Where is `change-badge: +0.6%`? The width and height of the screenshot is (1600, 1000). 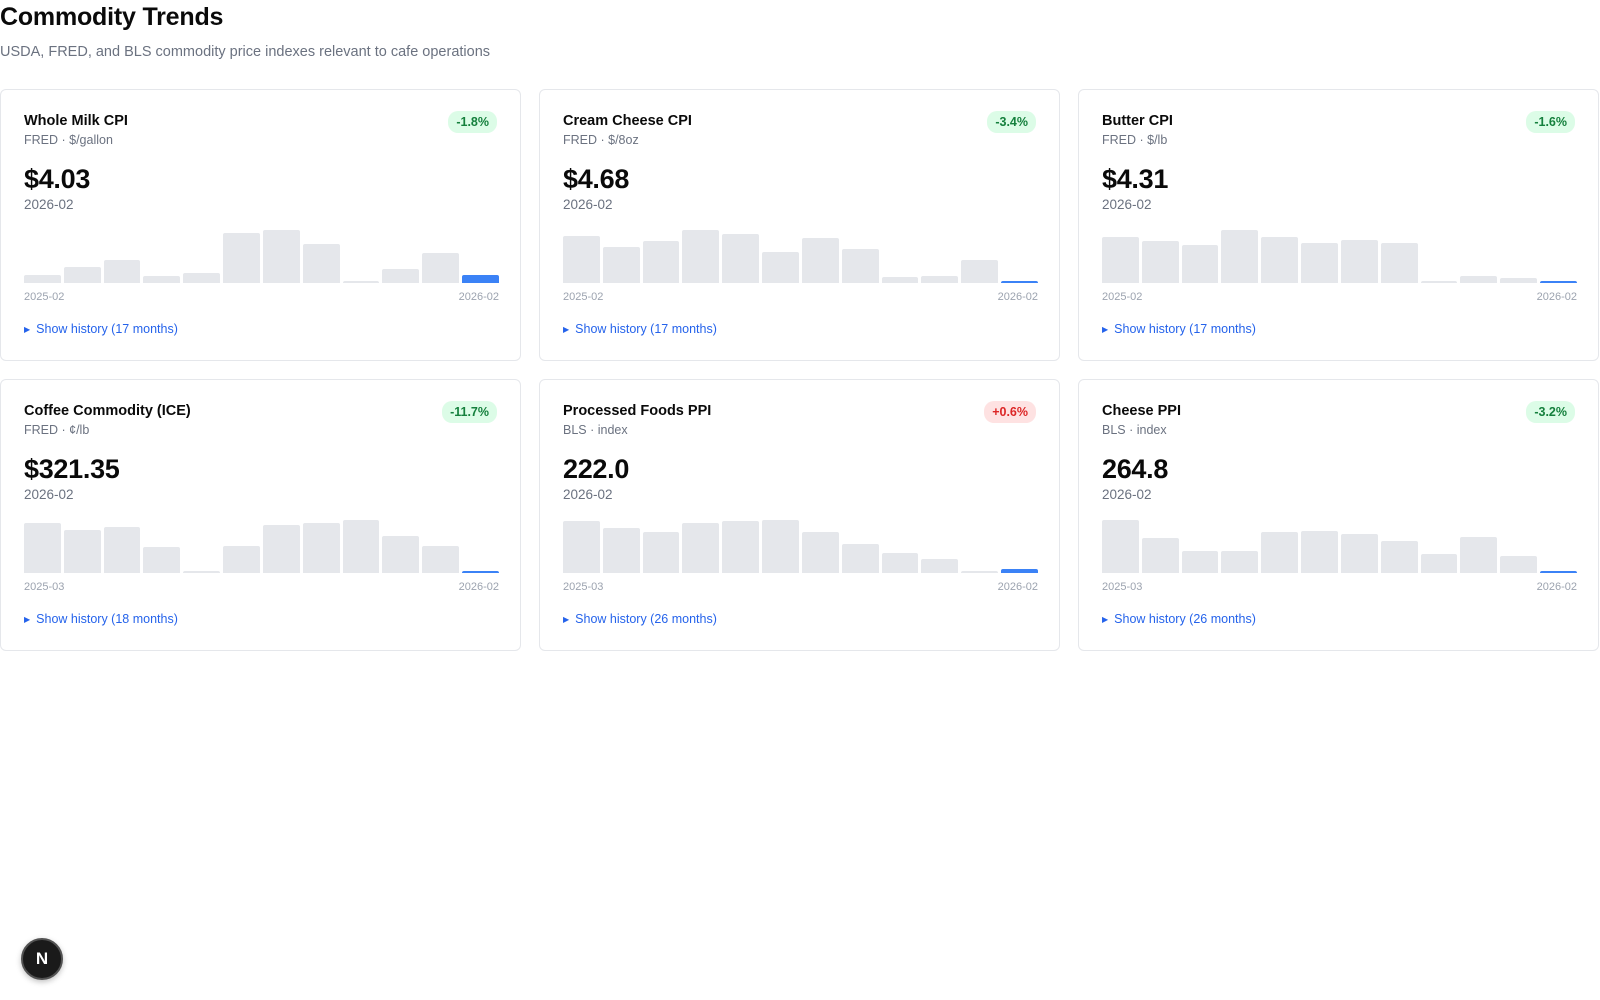 change-badge: +0.6% is located at coordinates (1010, 412).